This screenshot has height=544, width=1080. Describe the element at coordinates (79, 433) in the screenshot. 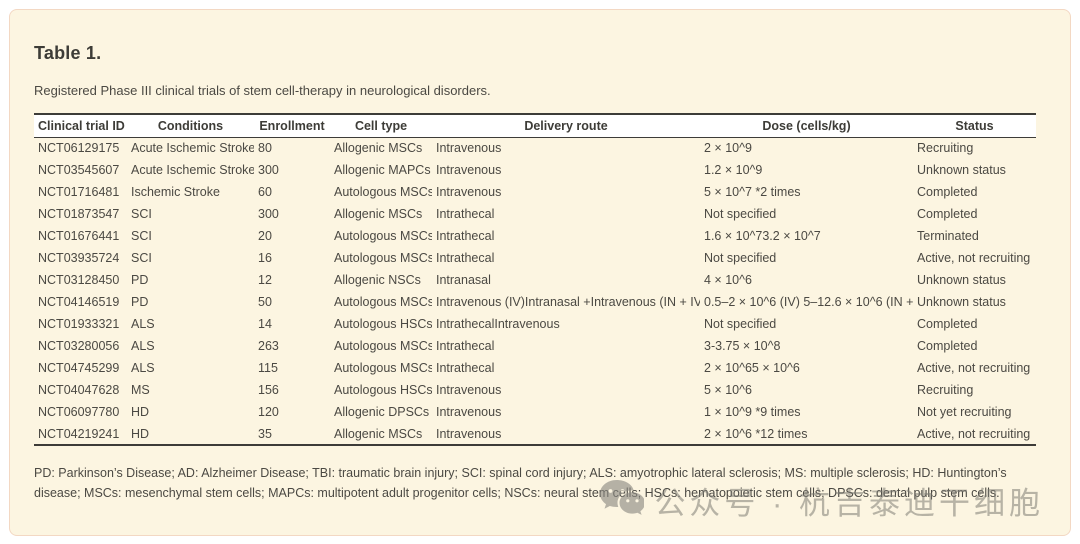

I see `table-cell: NCT04219241` at that location.